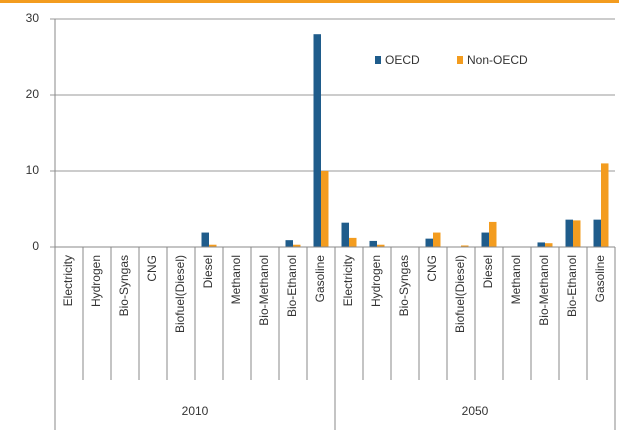 The width and height of the screenshot is (619, 430). Describe the element at coordinates (35, 246) in the screenshot. I see `y-tick-label: 0` at that location.